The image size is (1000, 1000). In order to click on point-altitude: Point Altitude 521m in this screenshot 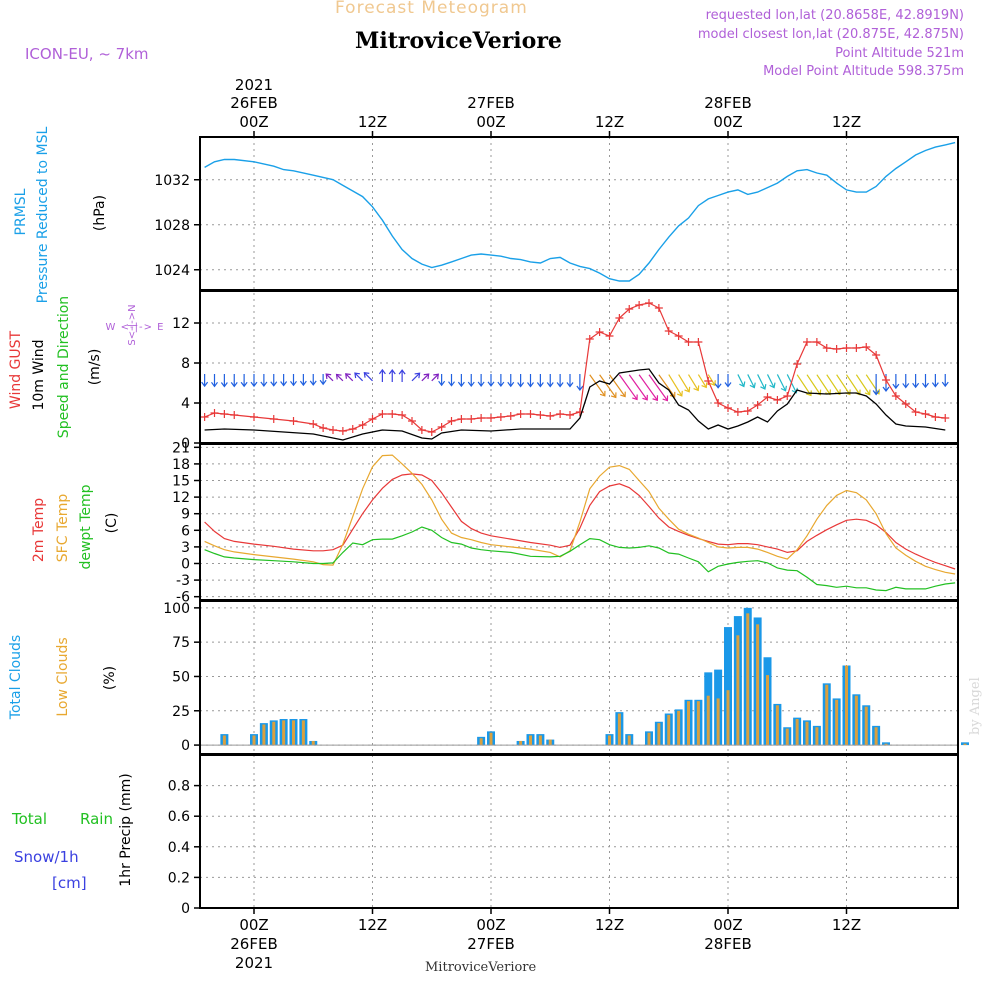, I will do `click(899, 53)`.